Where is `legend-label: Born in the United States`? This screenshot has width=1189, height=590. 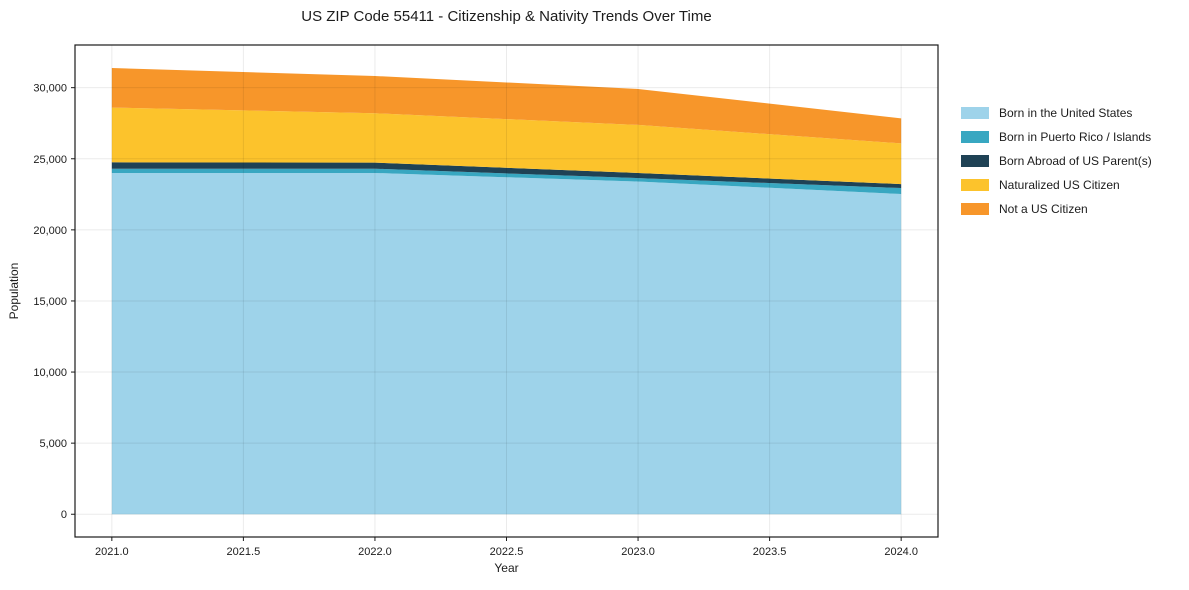 legend-label: Born in the United States is located at coordinates (1066, 113).